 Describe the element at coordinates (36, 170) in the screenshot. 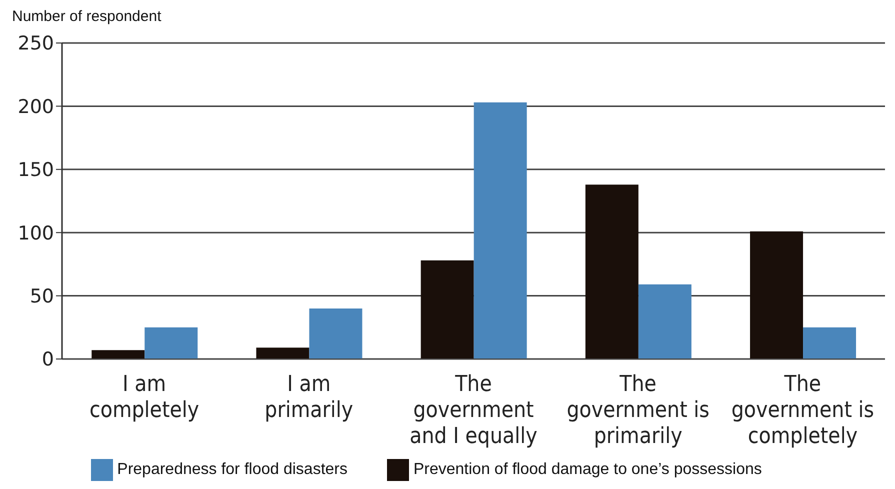

I see `y-tick-label: 150` at that location.